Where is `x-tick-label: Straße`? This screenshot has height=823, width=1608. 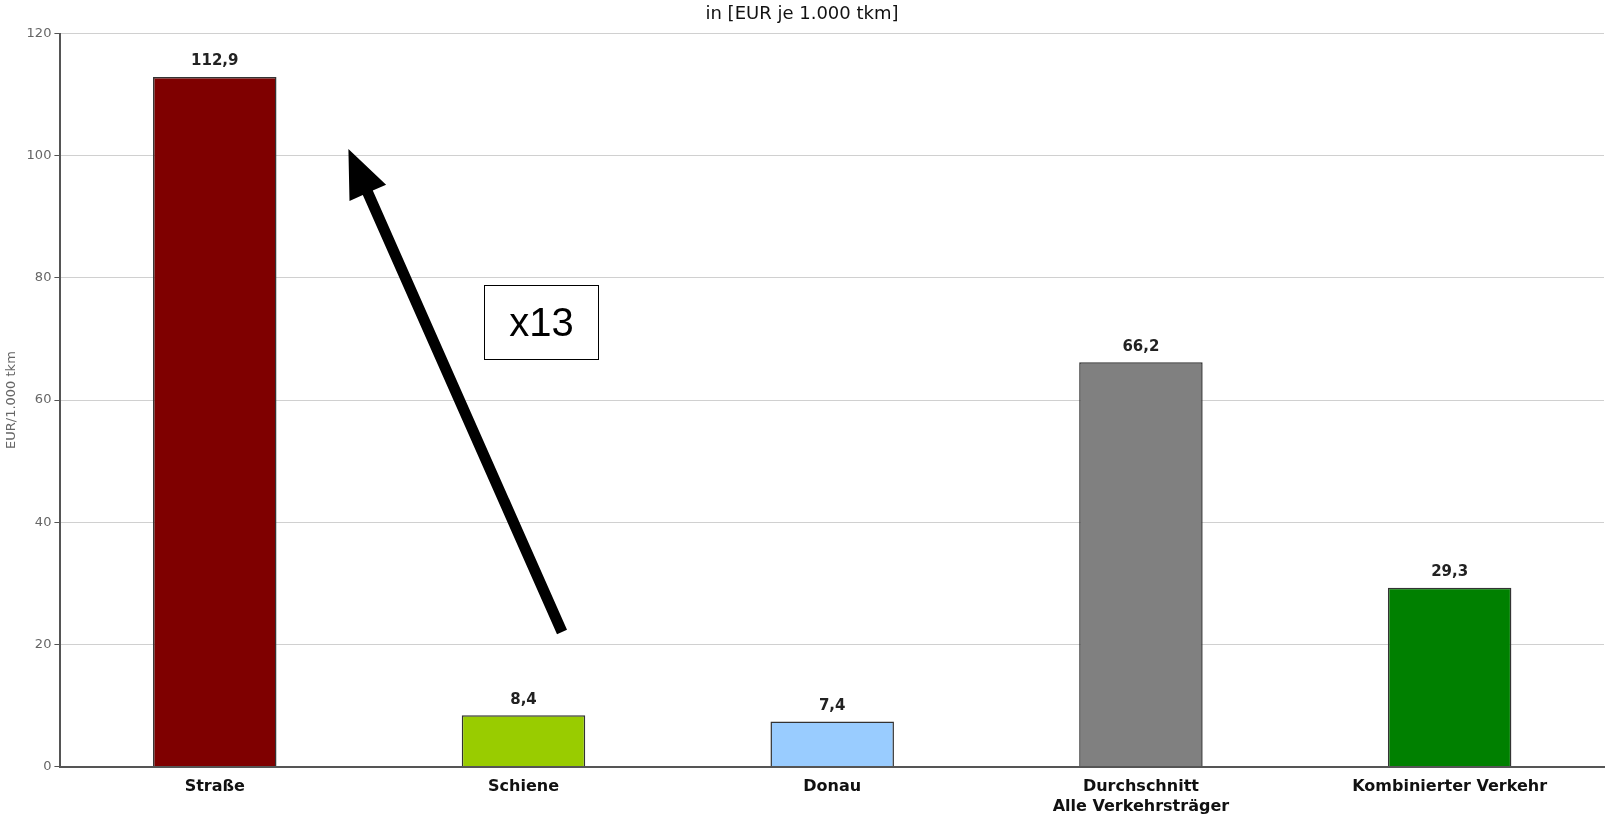
x-tick-label: Straße is located at coordinates (215, 786).